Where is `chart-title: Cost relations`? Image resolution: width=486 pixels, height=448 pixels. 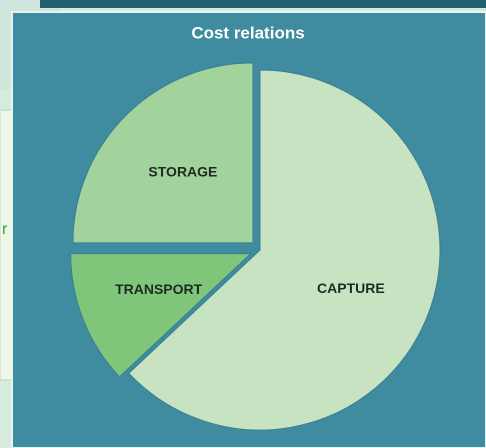 chart-title: Cost relations is located at coordinates (247, 32).